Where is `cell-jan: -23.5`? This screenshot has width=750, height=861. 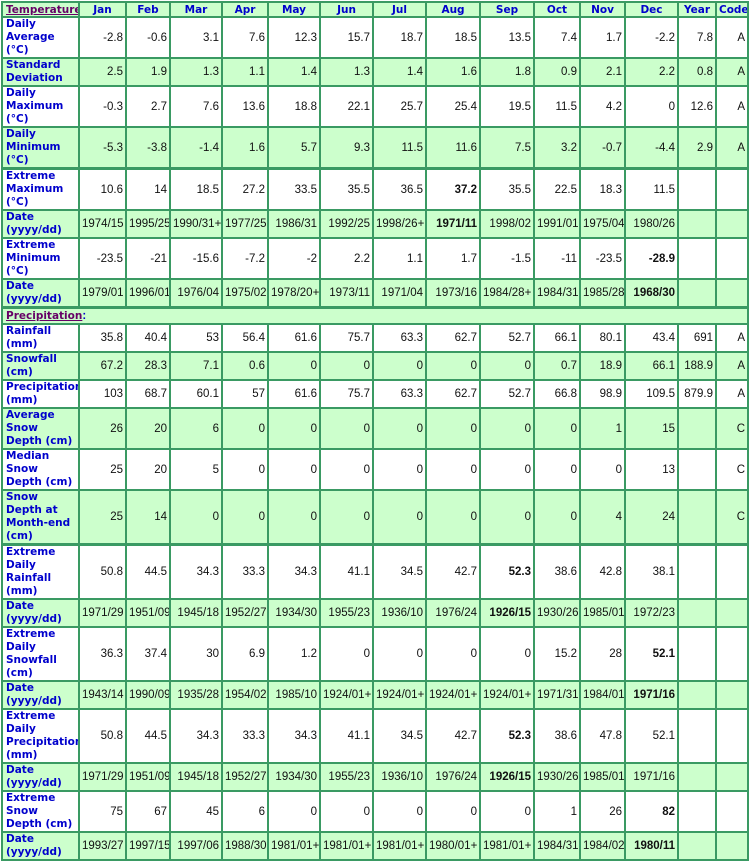 cell-jan: -23.5 is located at coordinates (102, 258).